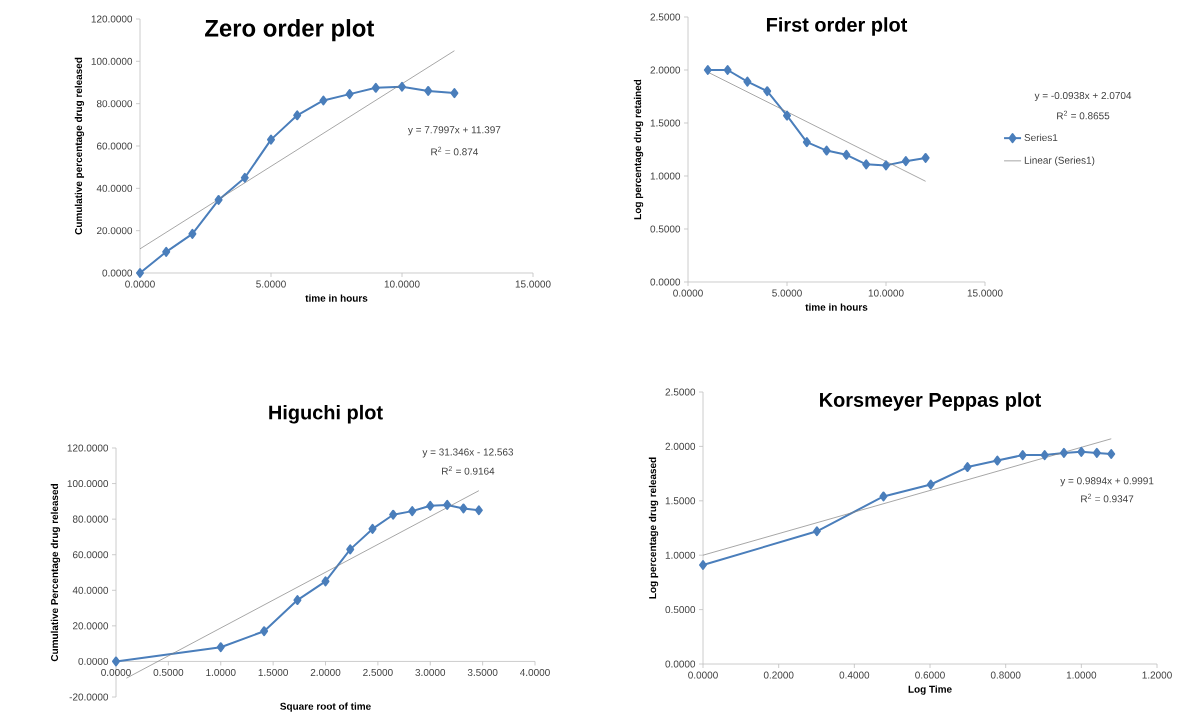 This screenshot has width=1203, height=726. Describe the element at coordinates (325, 707) in the screenshot. I see `x-axis-title: Square root of time` at that location.